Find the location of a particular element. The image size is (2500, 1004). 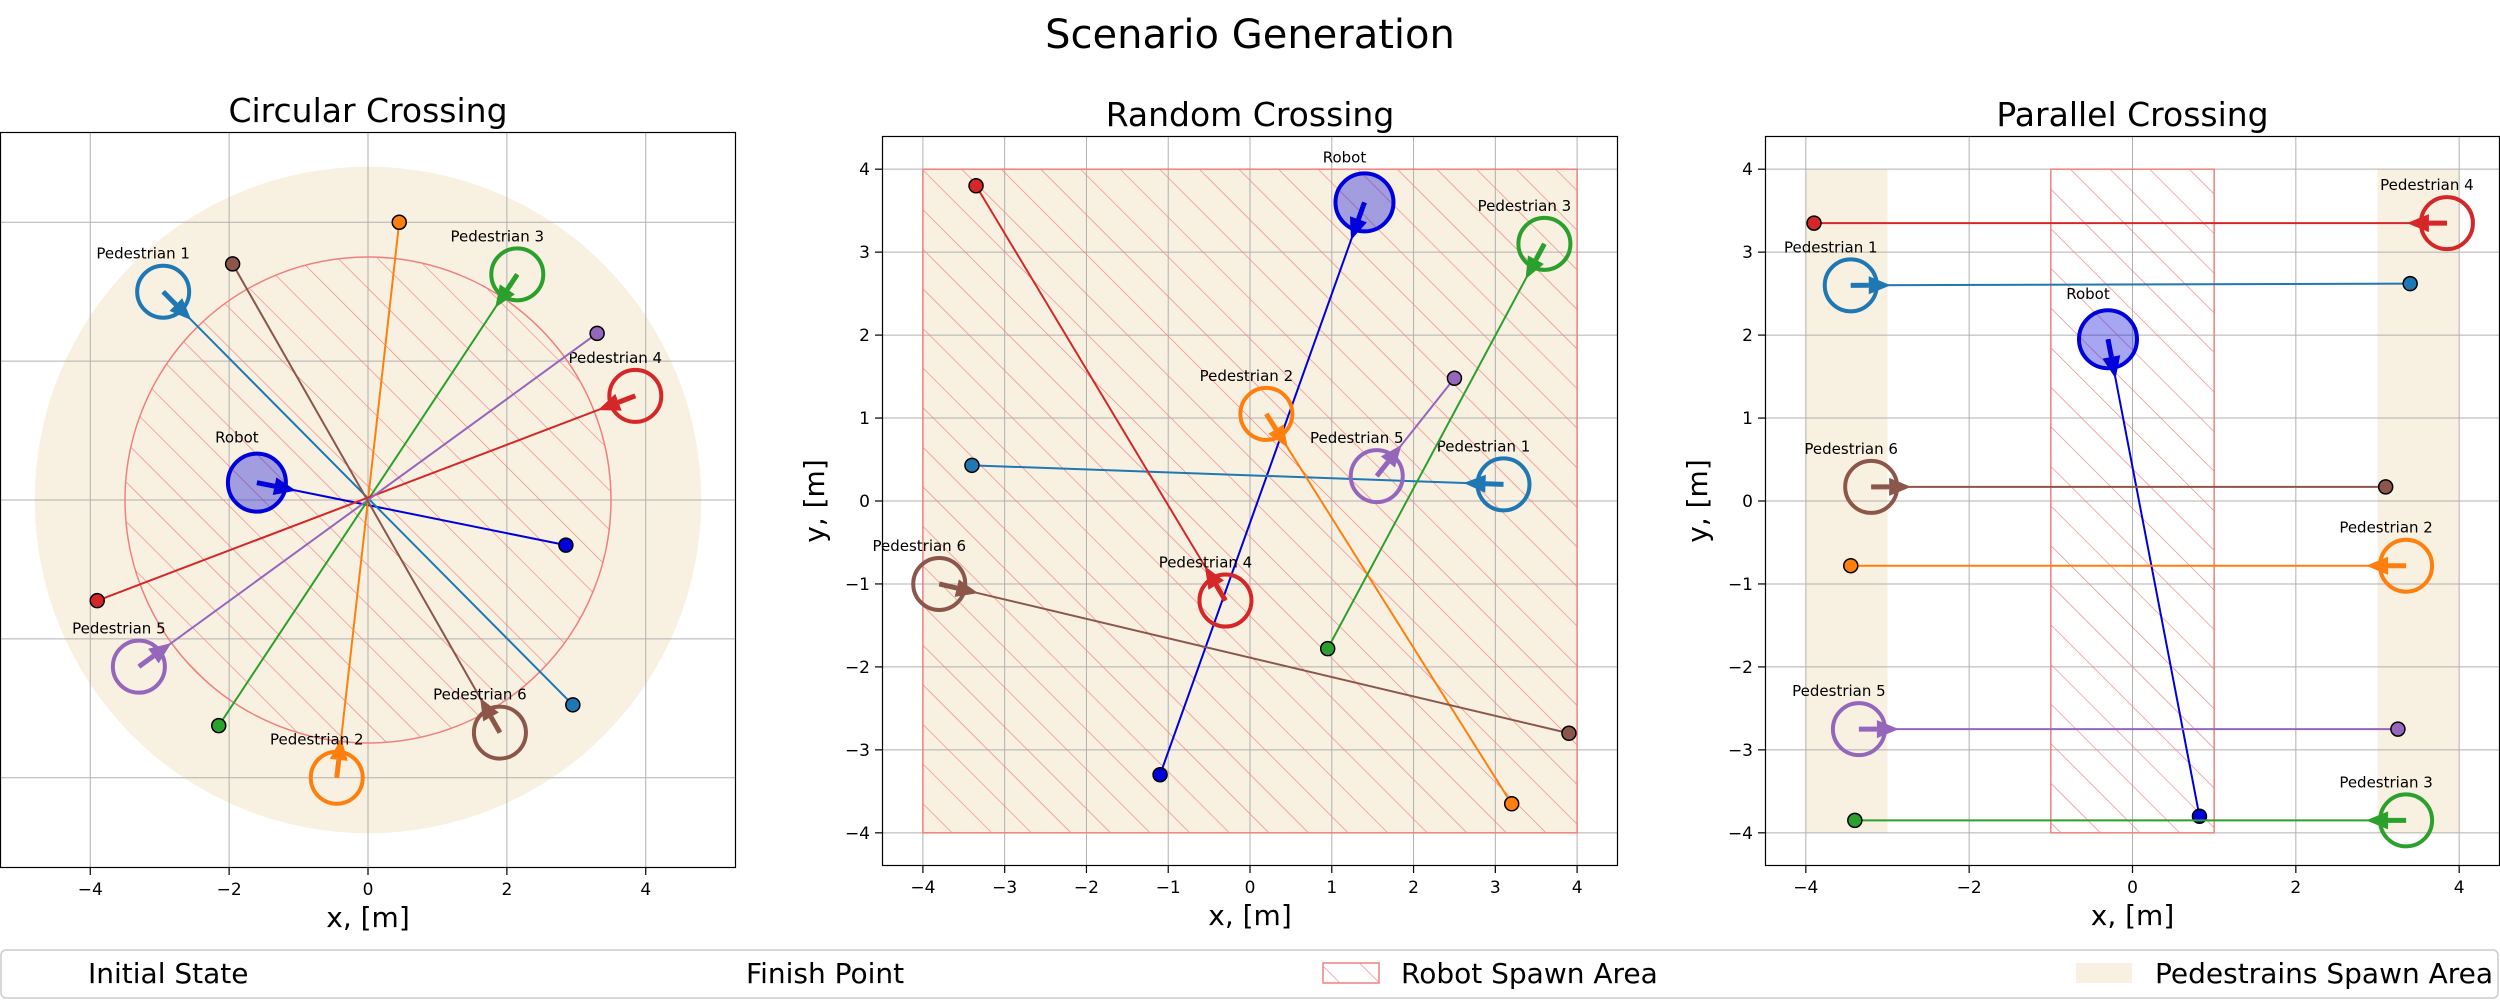

legend-item-finish: Finish Point is located at coordinates (825, 973).